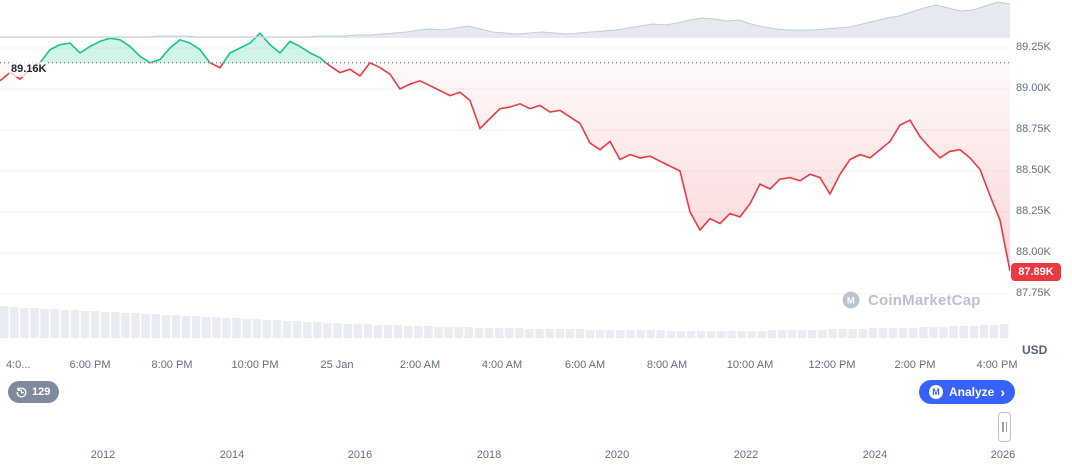 This screenshot has width=1072, height=470. What do you see at coordinates (875, 455) in the screenshot?
I see `navigator-year-label: 2024` at bounding box center [875, 455].